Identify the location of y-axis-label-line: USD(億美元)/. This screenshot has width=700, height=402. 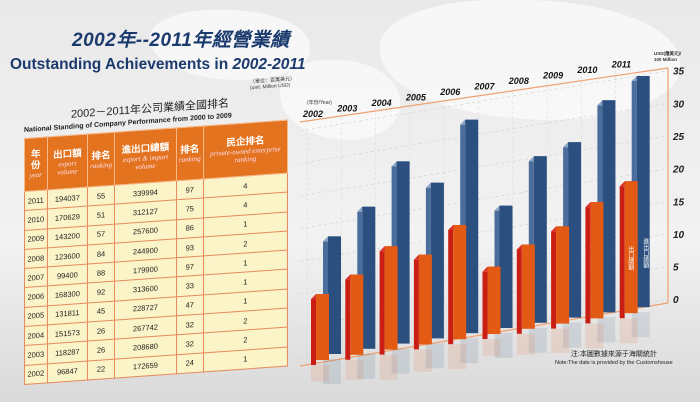
(668, 53).